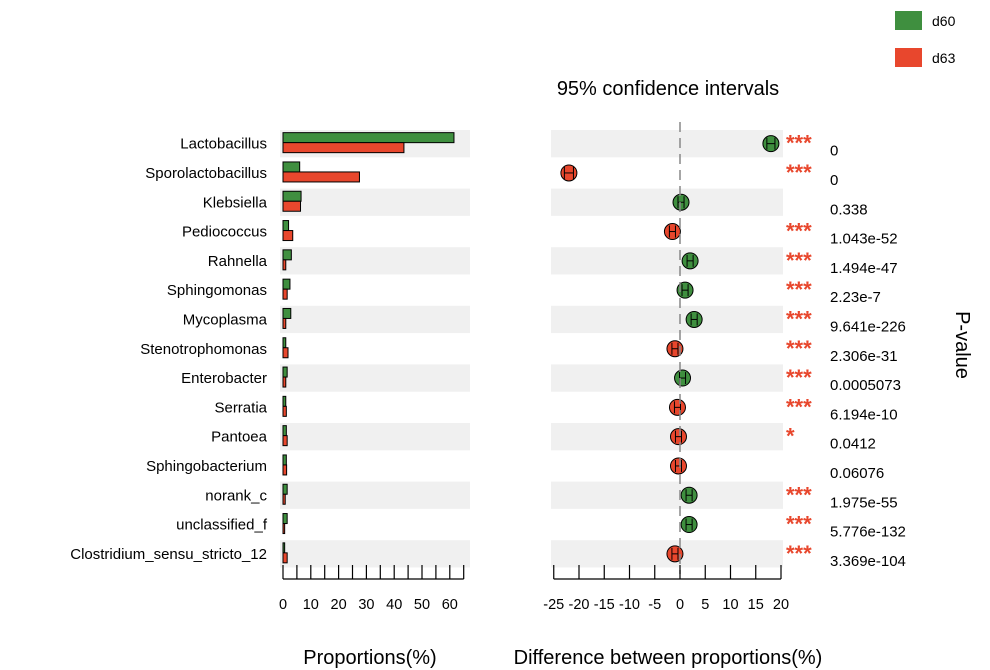  Describe the element at coordinates (868, 561) in the screenshot. I see `pvalue-label: 3.369e-104` at that location.